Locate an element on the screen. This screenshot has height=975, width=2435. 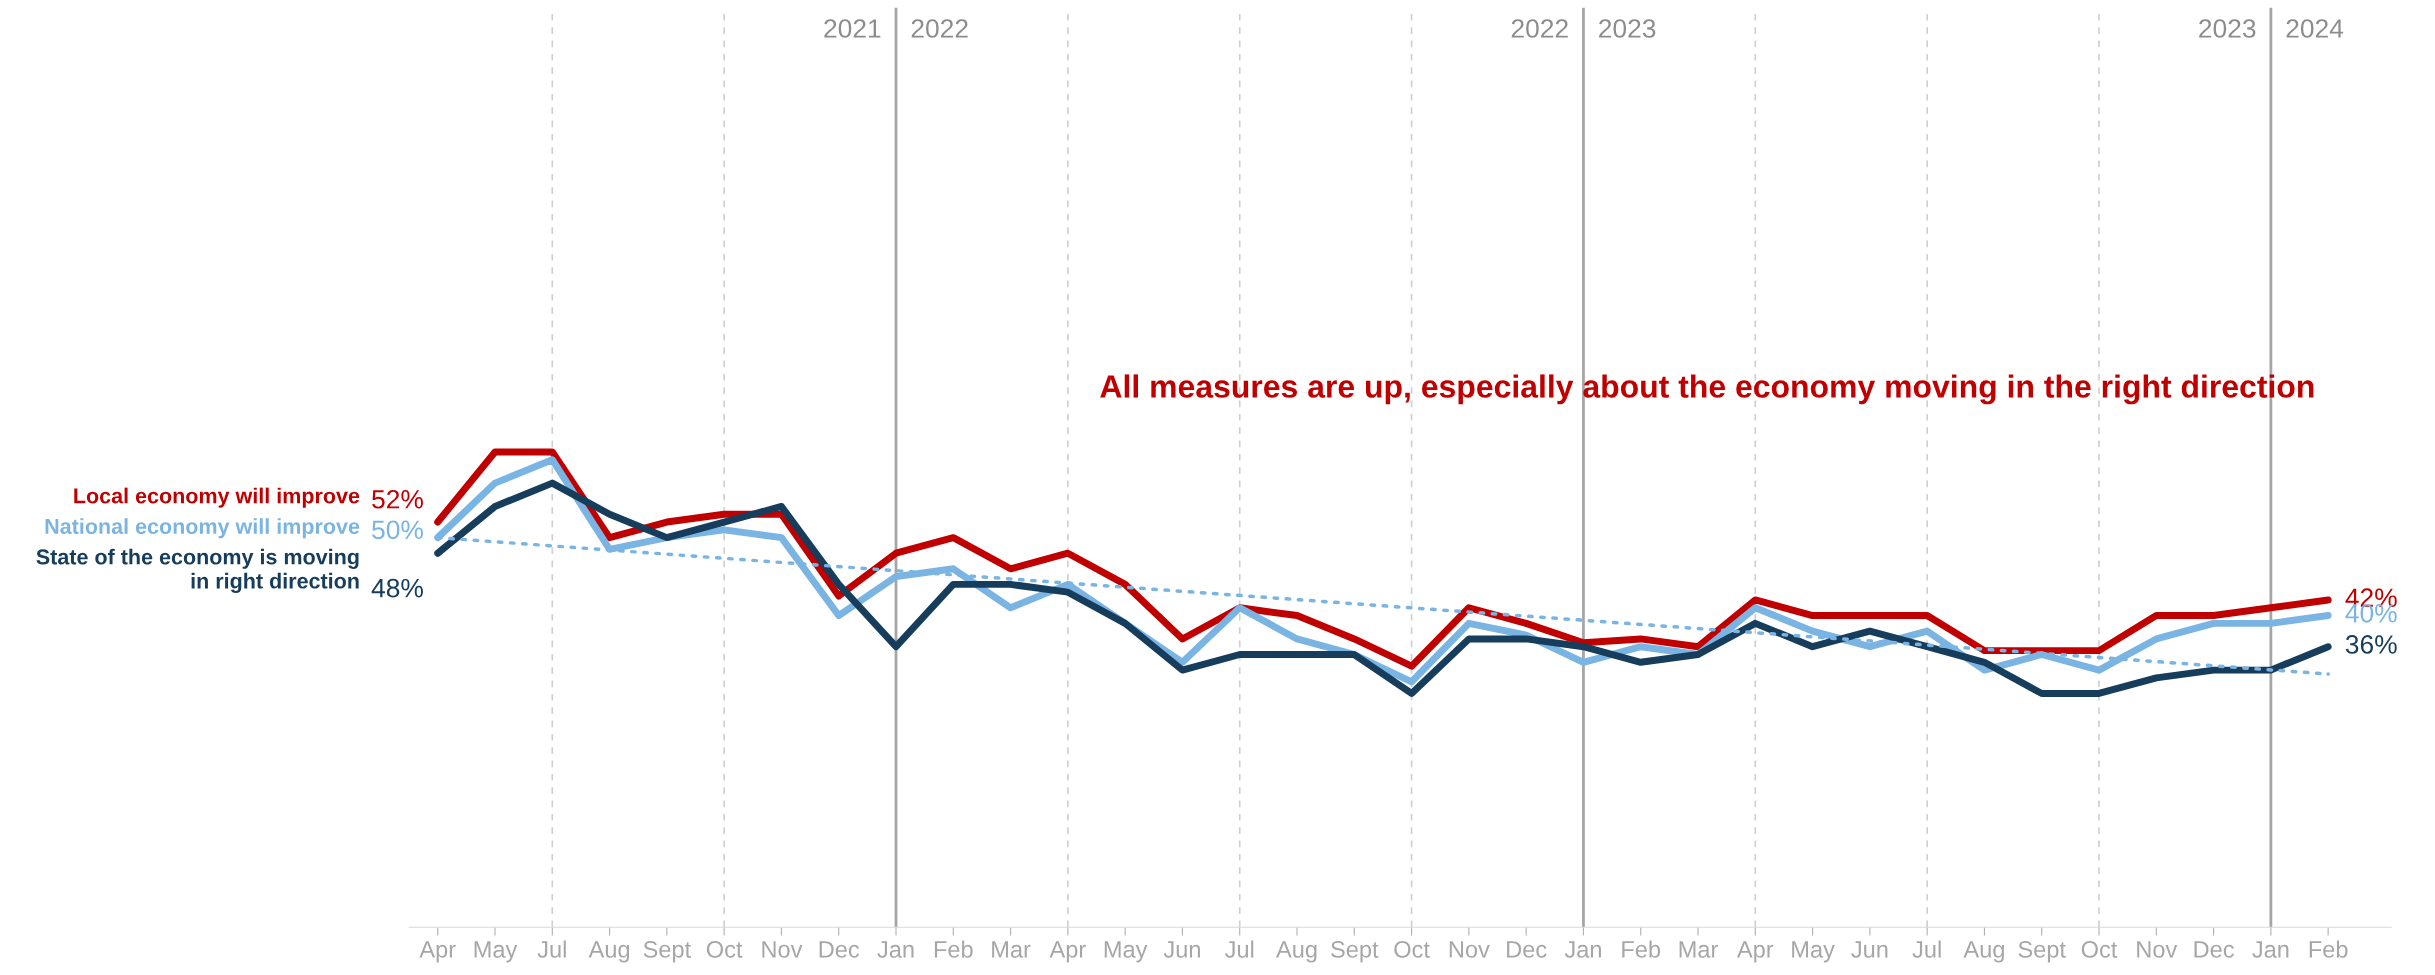
text: National economy will improve is located at coordinates (202, 528).